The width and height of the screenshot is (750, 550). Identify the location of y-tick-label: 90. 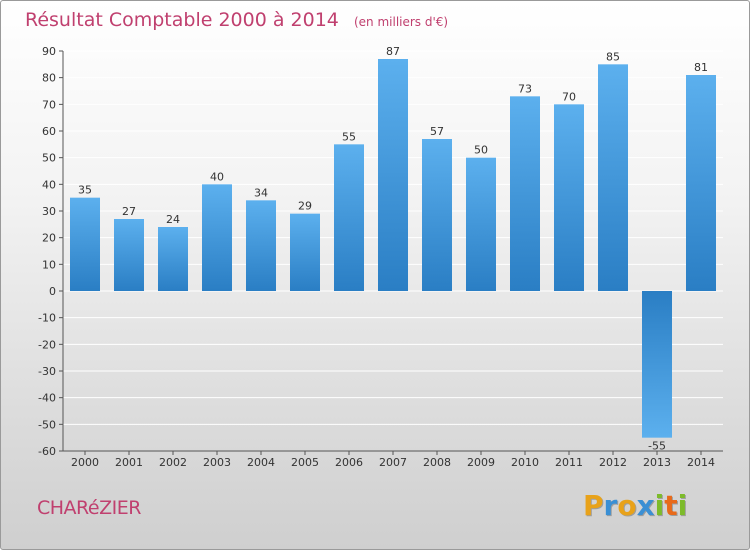
(49, 51).